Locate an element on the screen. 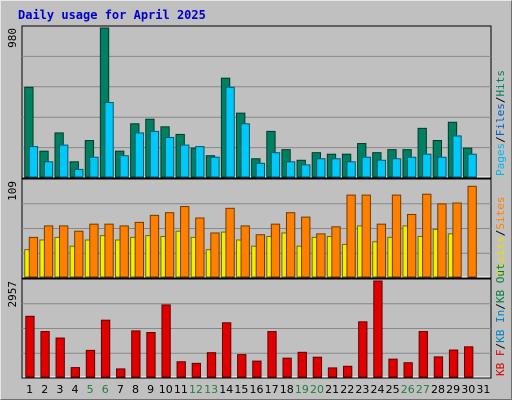  panel-legend: KB F/KB In/KB Out is located at coordinates (500, 319).